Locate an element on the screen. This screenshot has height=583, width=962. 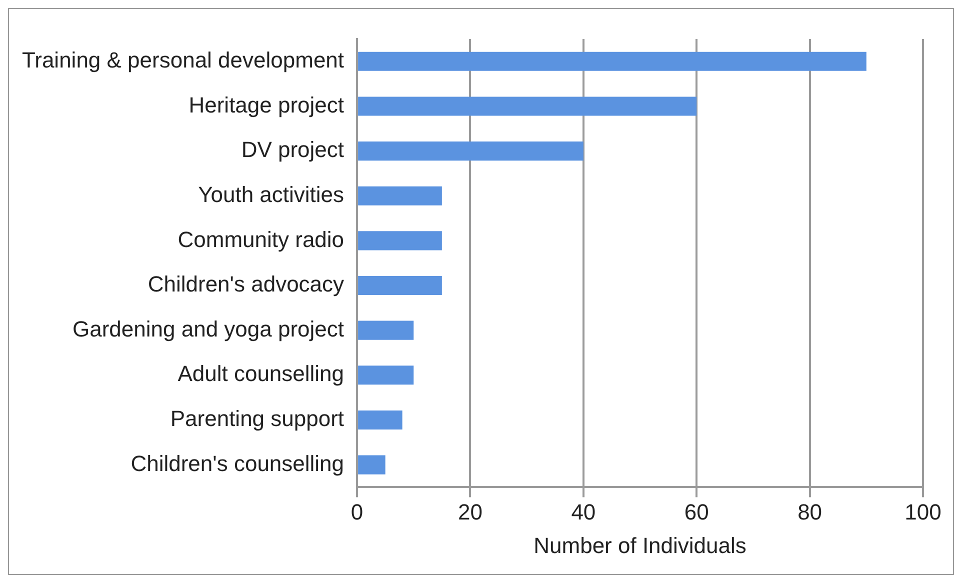
x-tick-label: 0 is located at coordinates (357, 511).